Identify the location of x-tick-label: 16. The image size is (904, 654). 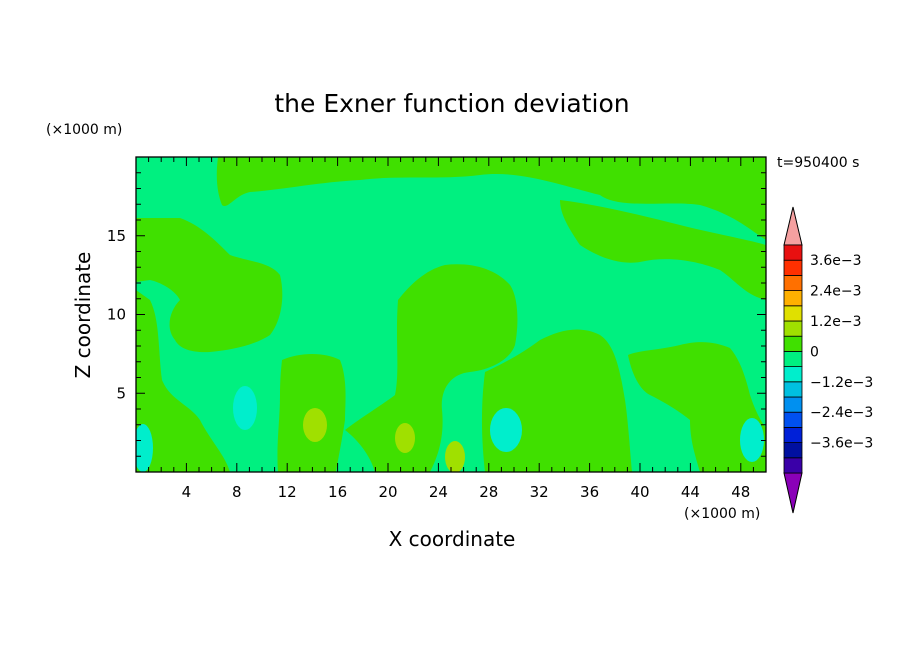
(337, 492).